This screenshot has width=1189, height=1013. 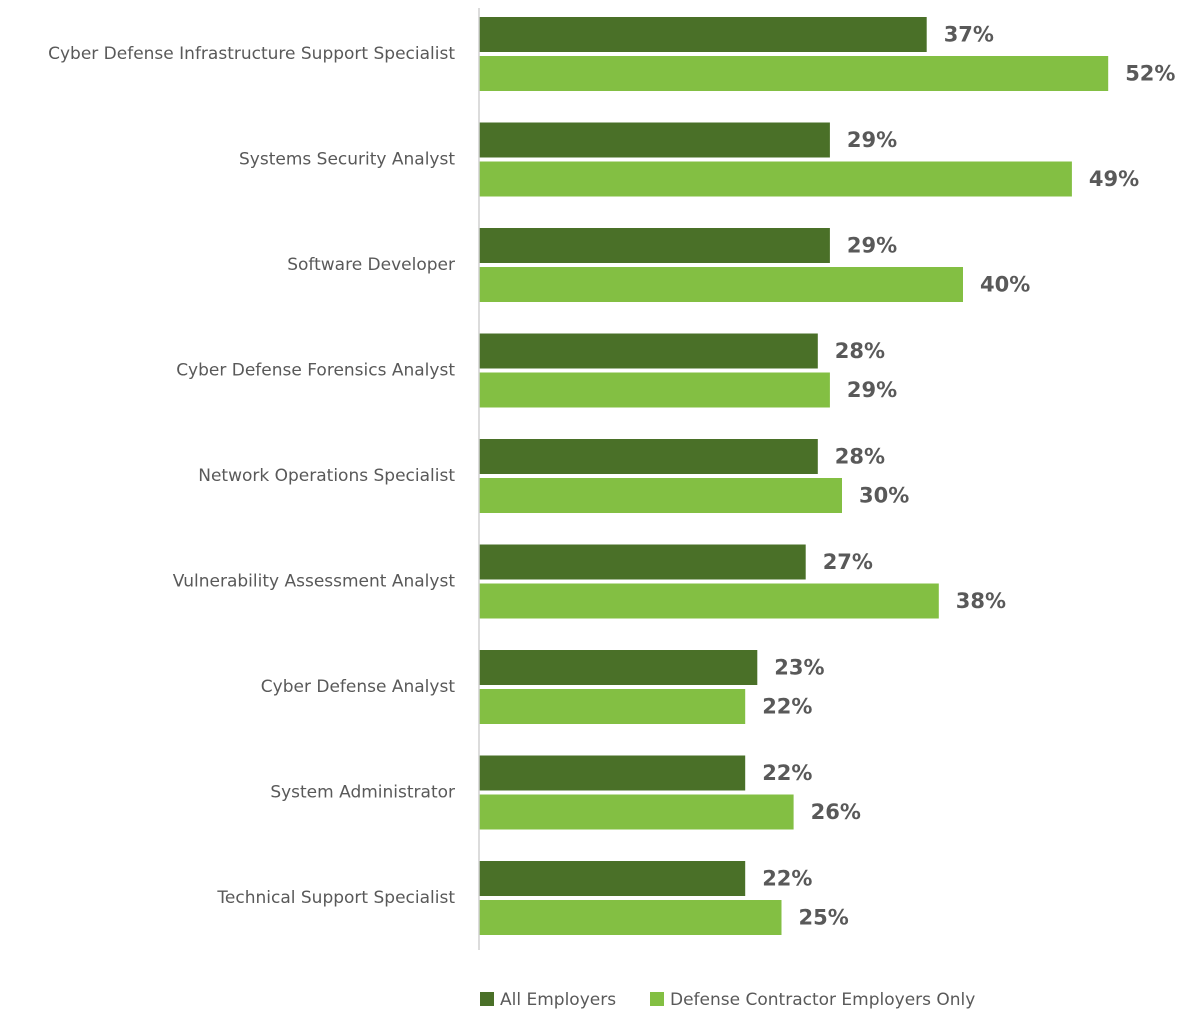 I want to click on value-label-all-employers-systems-security-analyst: 29%, so click(x=872, y=140).